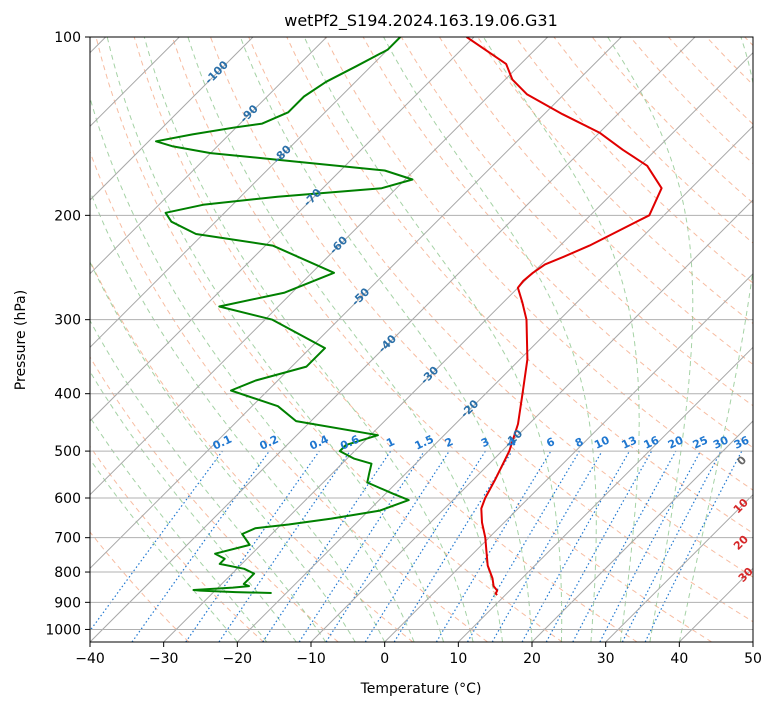  Describe the element at coordinates (458, 659) in the screenshot. I see `x-tick-label: 10` at that location.